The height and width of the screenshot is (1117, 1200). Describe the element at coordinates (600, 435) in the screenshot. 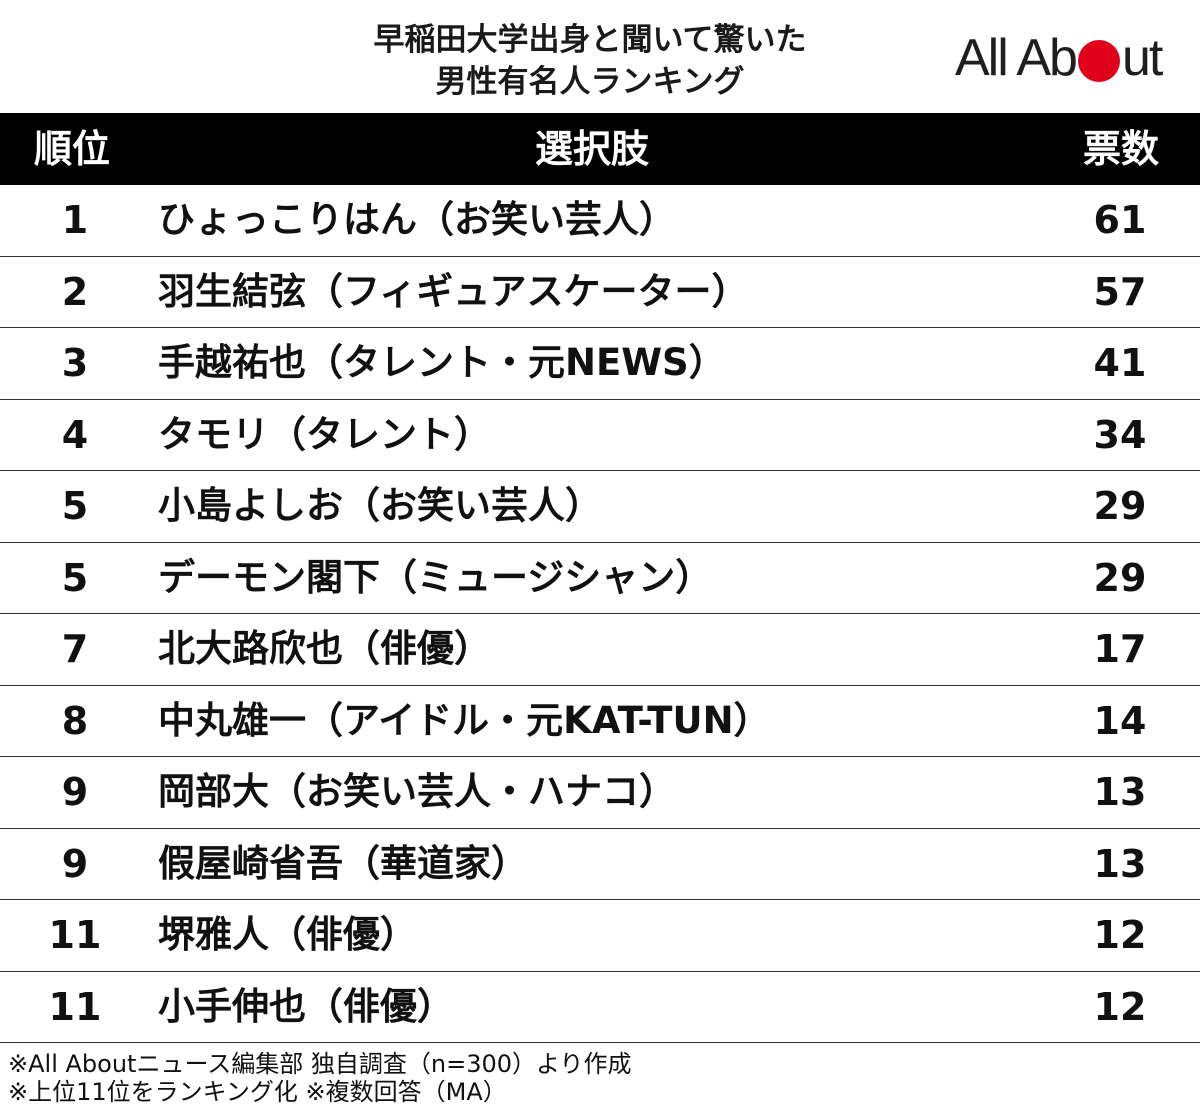

I see `table-row: 4 タモリ（タレント） 34` at that location.